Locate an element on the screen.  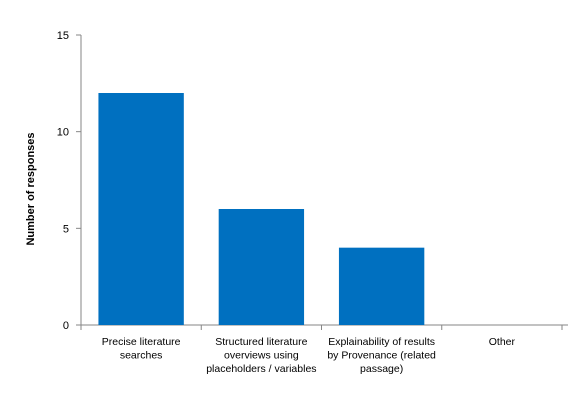
y-ticks: 0 5 10 15 is located at coordinates (69, 181).